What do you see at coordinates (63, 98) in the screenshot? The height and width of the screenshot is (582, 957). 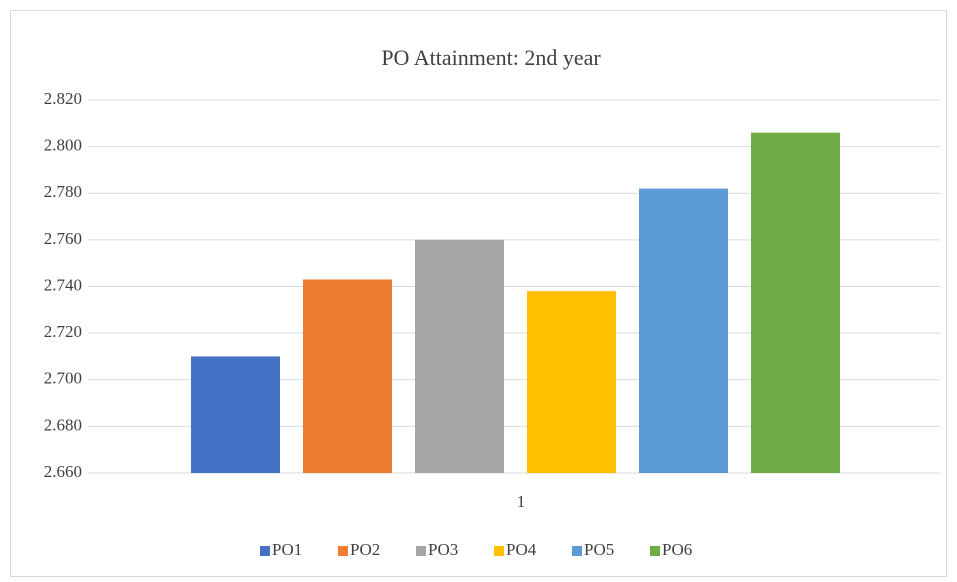 I see `y-tick-label: 2.820` at bounding box center [63, 98].